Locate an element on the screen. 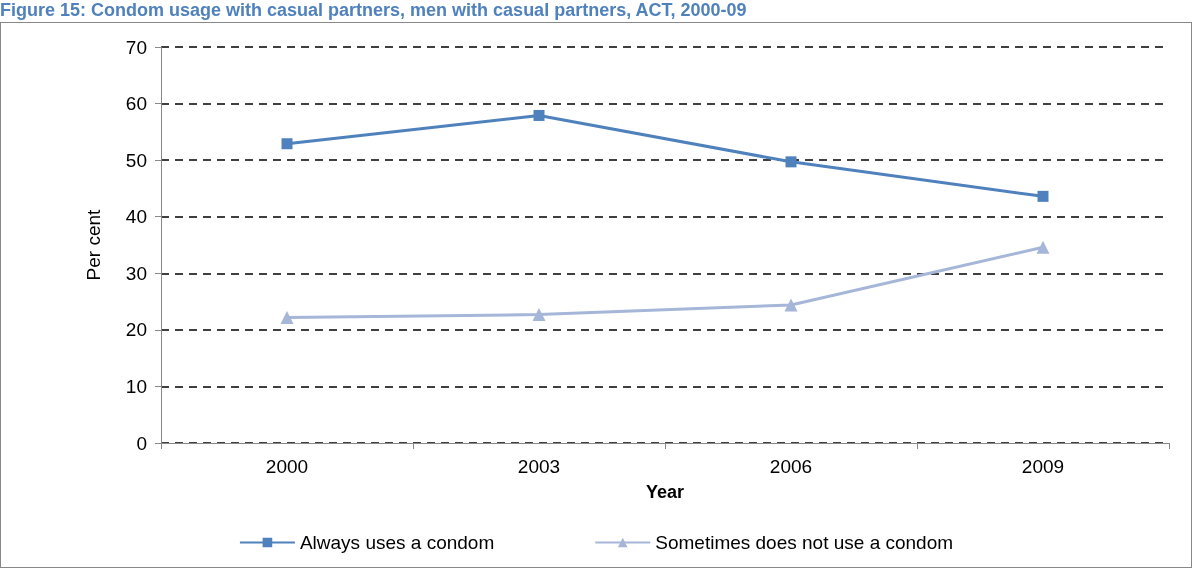 The height and width of the screenshot is (569, 1195). chart-title: Figure 15: Condom usage with casual partners, men with casual partners, ACT, 2000-09 is located at coordinates (374, 10).